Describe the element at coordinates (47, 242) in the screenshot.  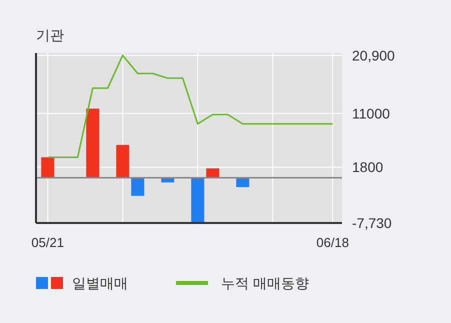
I see `x-tick-label: 05/21` at that location.